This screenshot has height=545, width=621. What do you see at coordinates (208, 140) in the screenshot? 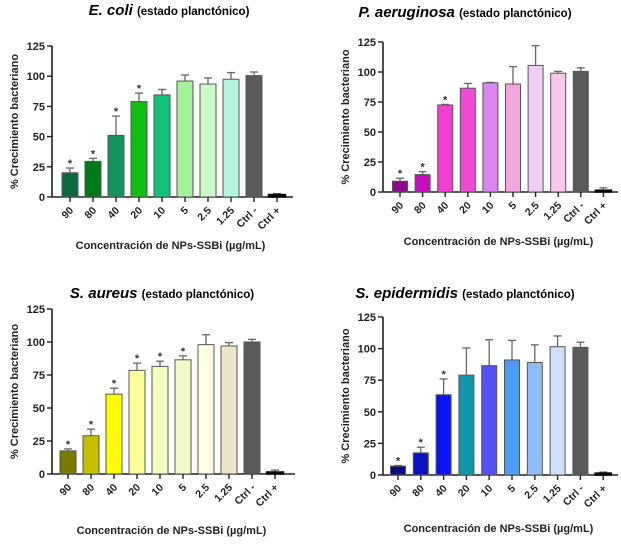
I see `bar-2.5` at bounding box center [208, 140].